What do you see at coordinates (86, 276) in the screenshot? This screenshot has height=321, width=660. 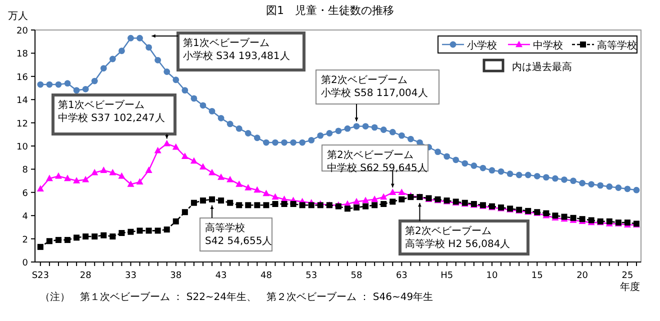 I see `x-tick-label: 28` at bounding box center [86, 276].